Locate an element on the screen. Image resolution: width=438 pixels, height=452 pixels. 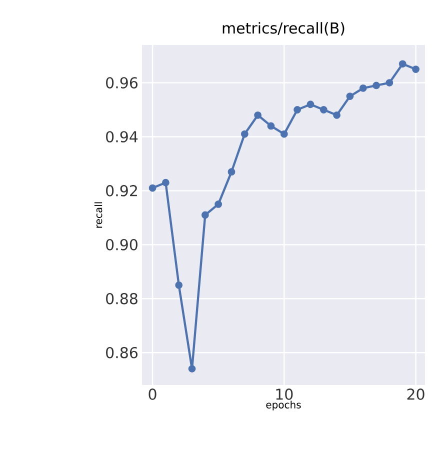
y-axis-title: recall is located at coordinates (98, 215).